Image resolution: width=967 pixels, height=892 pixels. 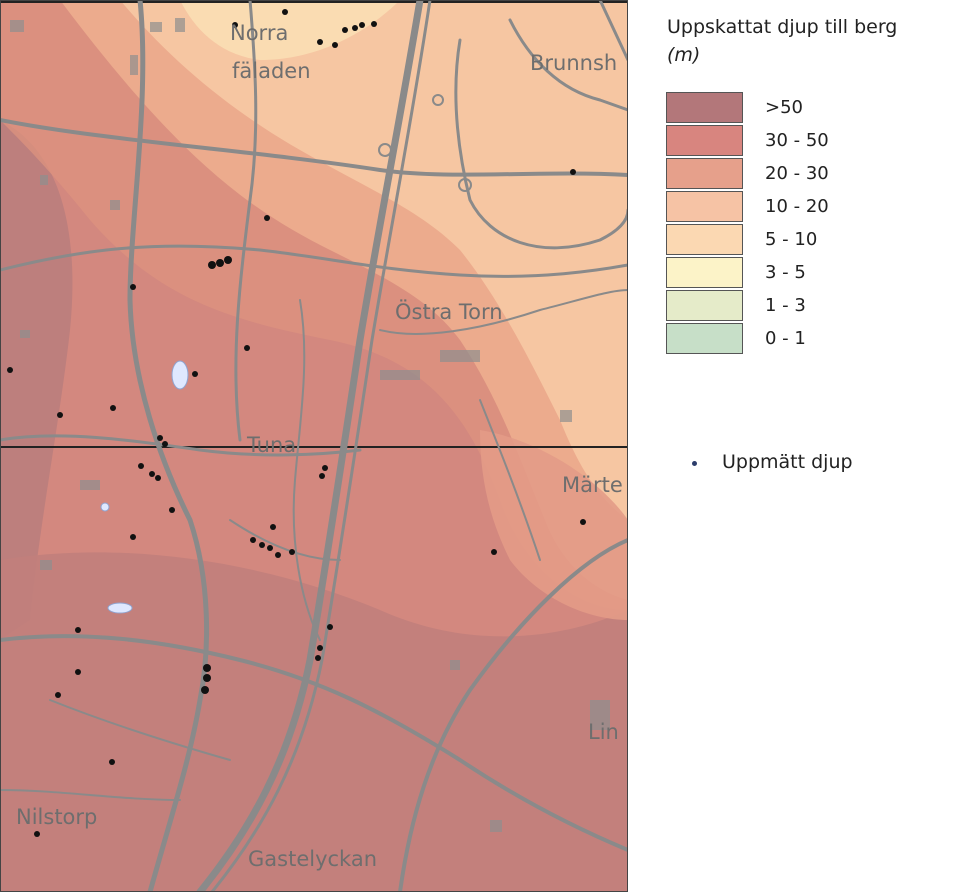 I want to click on place-gastelyckan: Gastelyckan, so click(x=312, y=859).